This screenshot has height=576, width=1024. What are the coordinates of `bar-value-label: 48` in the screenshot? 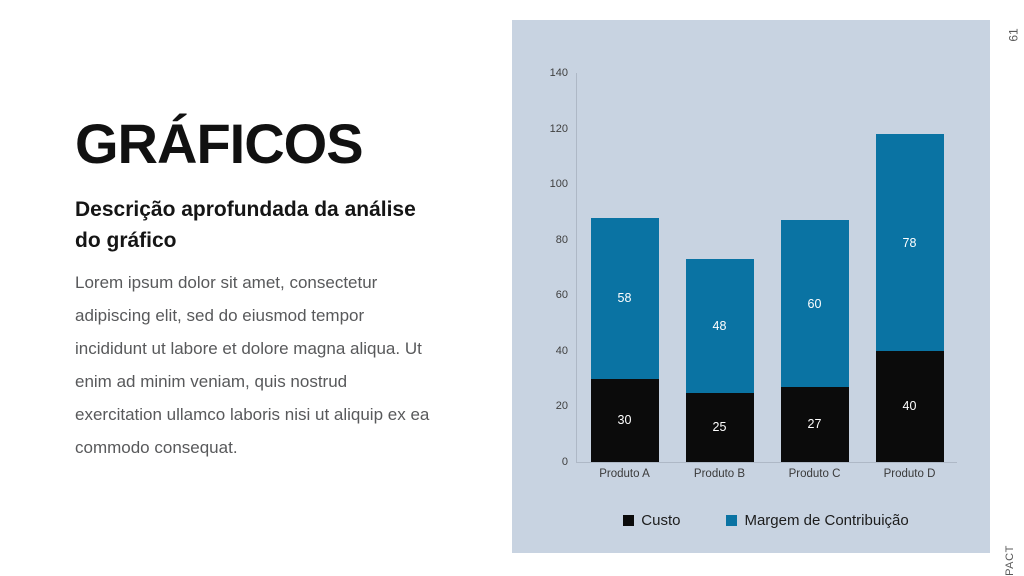 It's located at (719, 325).